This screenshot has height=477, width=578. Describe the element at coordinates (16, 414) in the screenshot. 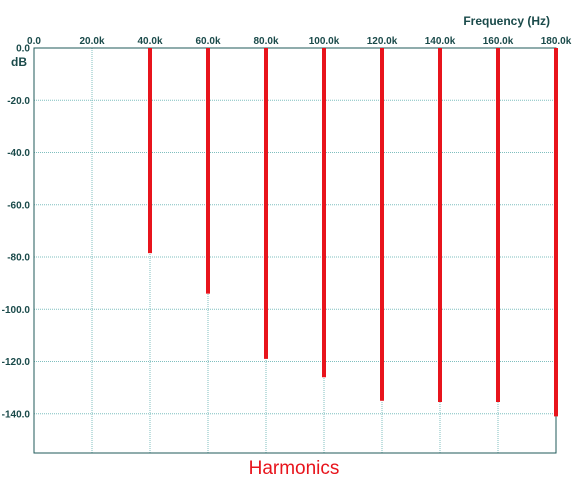

I see `y-tick-label: -140.0` at that location.